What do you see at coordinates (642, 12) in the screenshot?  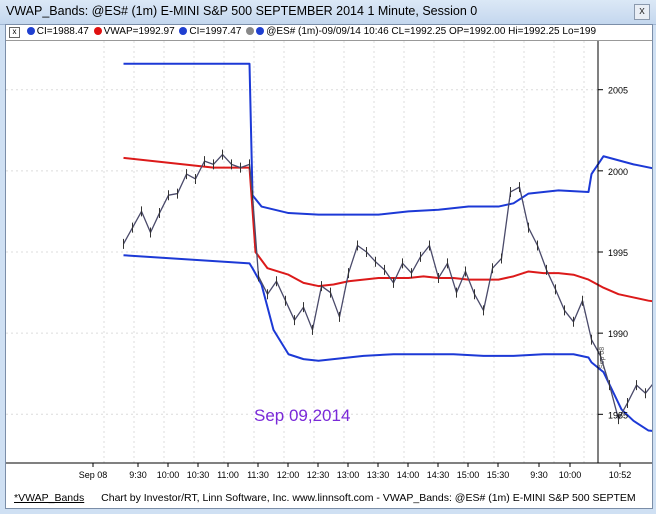 I see `close-icon: x` at bounding box center [642, 12].